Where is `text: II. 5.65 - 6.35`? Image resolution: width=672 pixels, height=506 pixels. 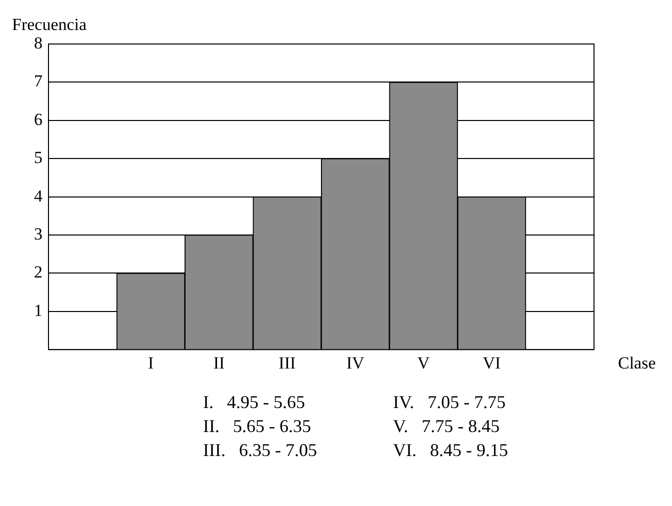 text: II. 5.65 - 6.35 is located at coordinates (257, 427).